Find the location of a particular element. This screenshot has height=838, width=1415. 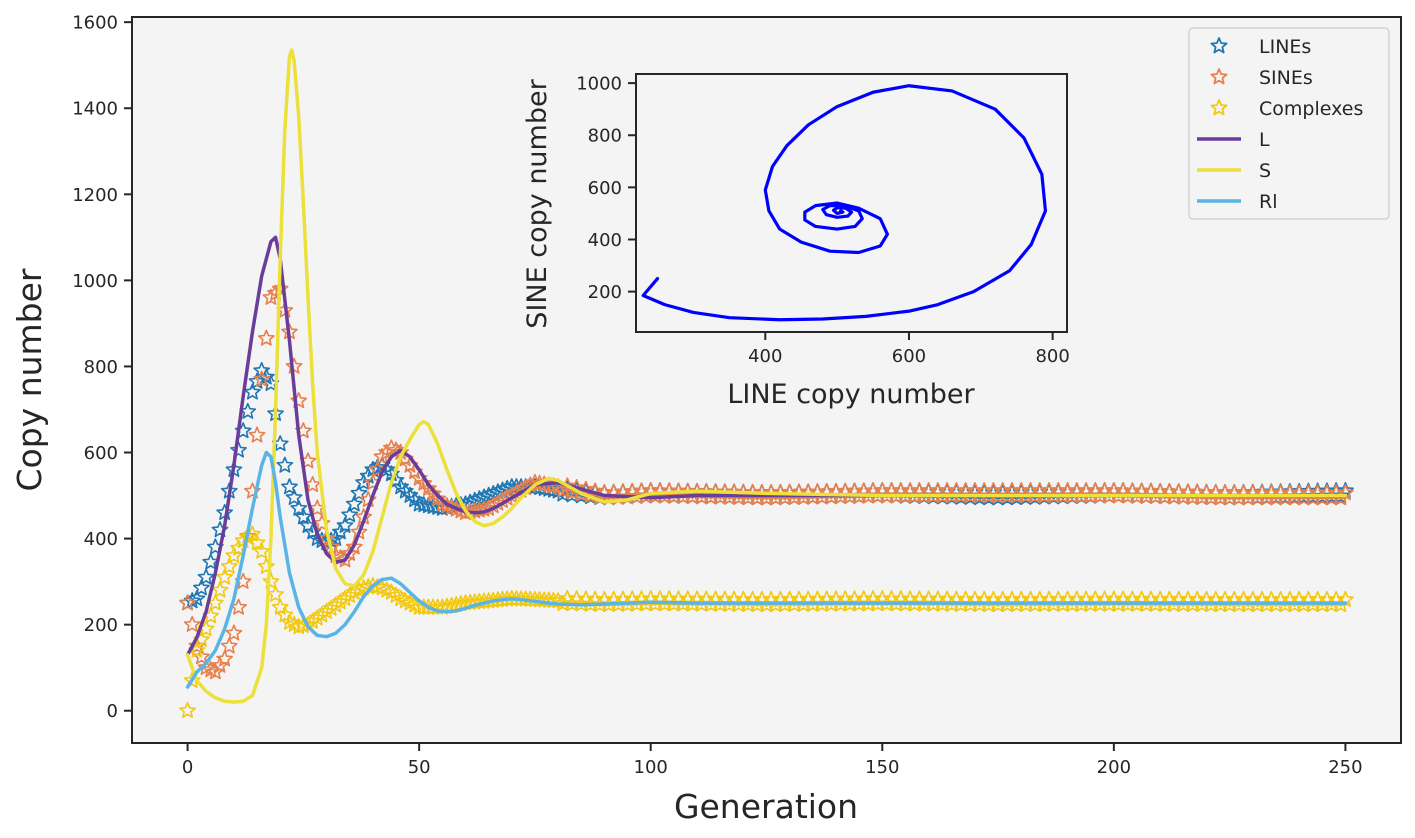

inset-x-tick-label: 800 is located at coordinates (1052, 356).